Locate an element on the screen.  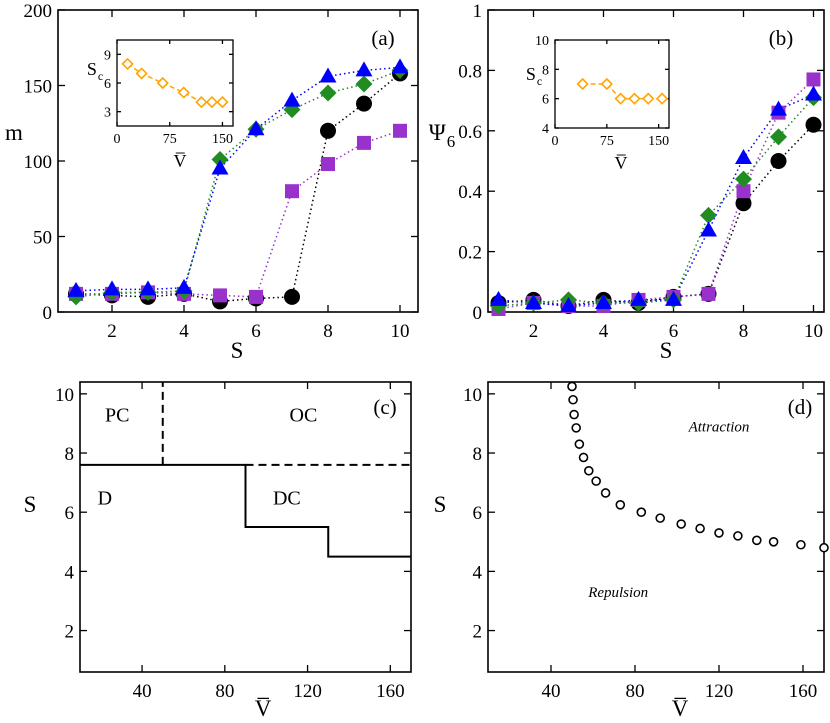
panel-b-ytick-label: 1 is located at coordinates (478, 11).